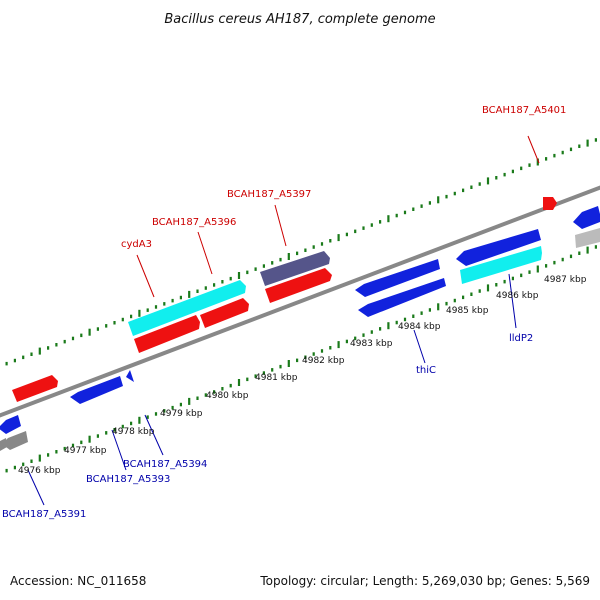  Describe the element at coordinates (133, 432) in the screenshot. I see `scale-tick-label: 4978 kbp` at that location.